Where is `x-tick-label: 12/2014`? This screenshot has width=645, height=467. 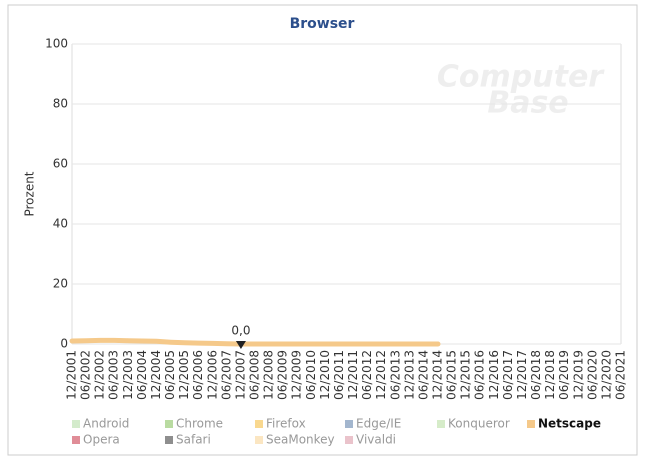 x-tick-label: 12/2014 is located at coordinates (438, 375).